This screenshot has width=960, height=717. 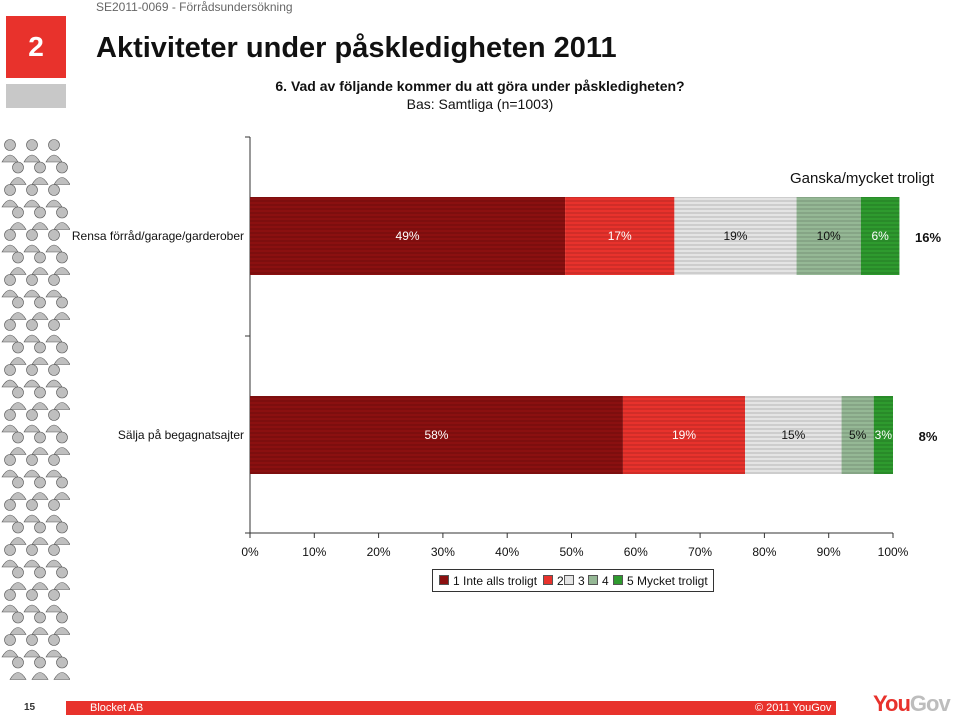 I want to click on slide-number-badge: 2, so click(x=36, y=47).